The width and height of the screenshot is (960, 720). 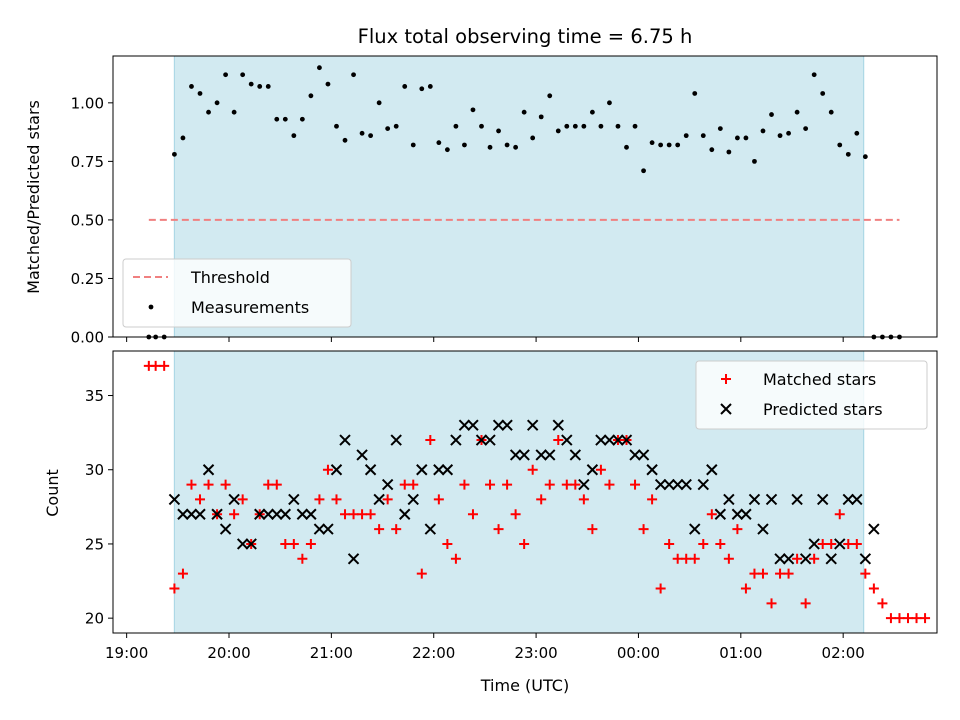 What do you see at coordinates (94, 544) in the screenshot?
I see `y-tick-label: 25` at bounding box center [94, 544].